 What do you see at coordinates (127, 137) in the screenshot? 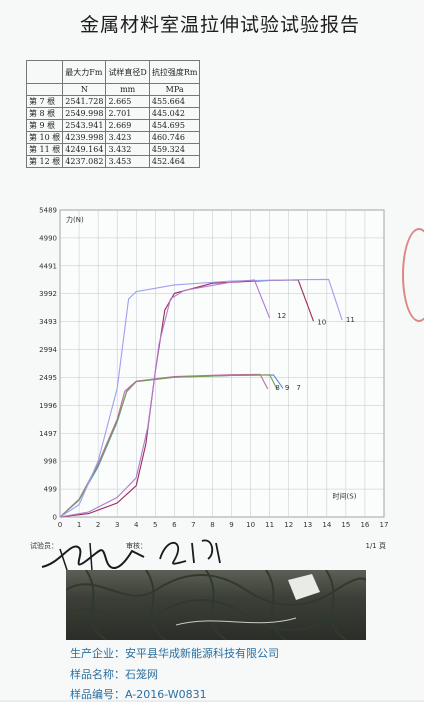
I see `diameter-cell: 3.423` at bounding box center [127, 137].